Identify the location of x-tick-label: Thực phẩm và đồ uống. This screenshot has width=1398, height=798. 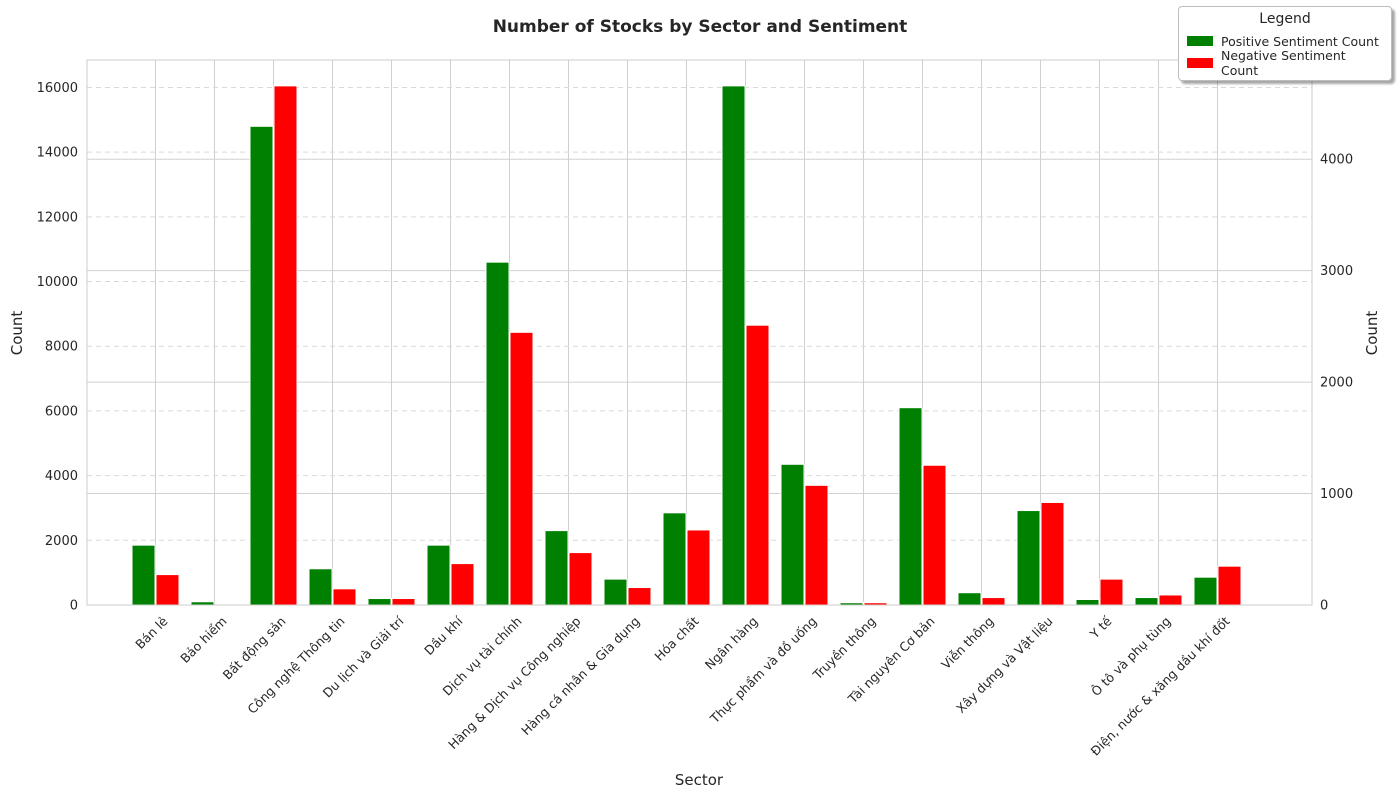
(762, 670).